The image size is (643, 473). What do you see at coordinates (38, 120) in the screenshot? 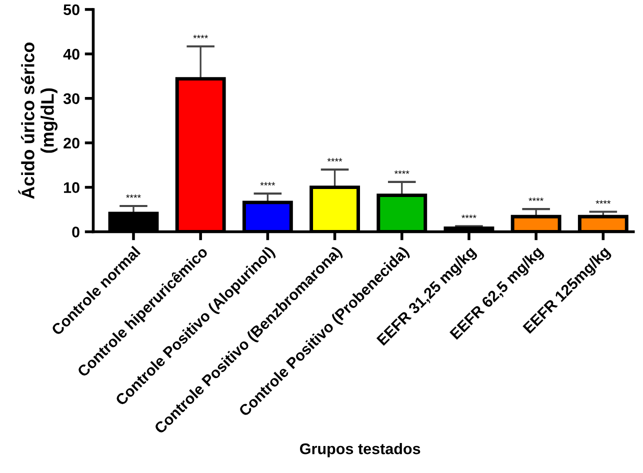
I see `y-axis-title: Ácido úrico sérico (mg/dL)` at bounding box center [38, 120].